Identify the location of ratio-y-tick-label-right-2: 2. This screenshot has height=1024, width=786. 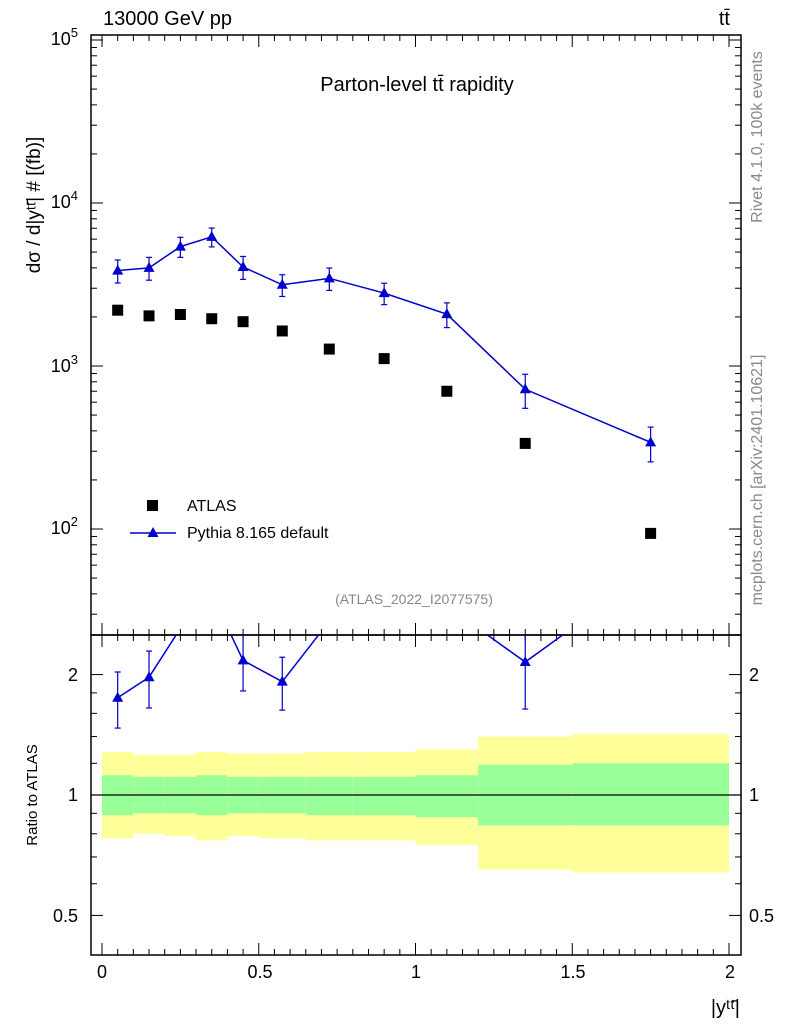
(754, 675).